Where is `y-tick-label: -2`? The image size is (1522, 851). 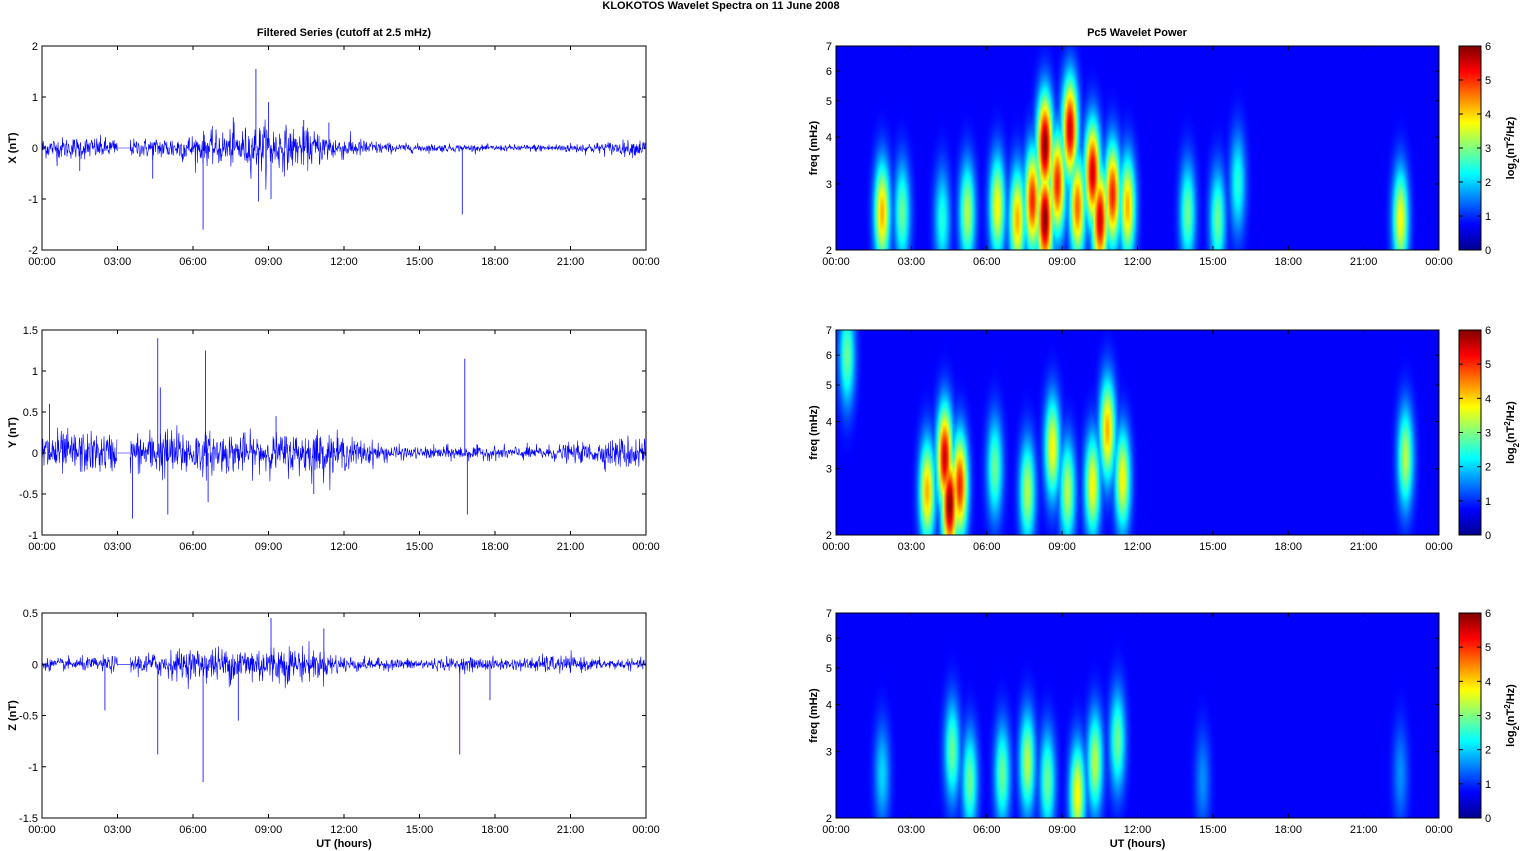
y-tick-label: -2 is located at coordinates (33, 251).